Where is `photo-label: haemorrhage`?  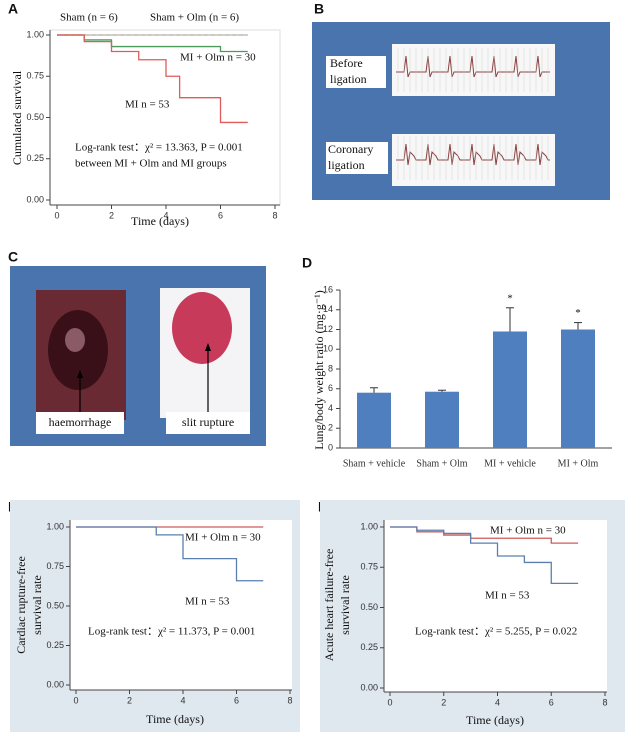 photo-label: haemorrhage is located at coordinates (80, 422).